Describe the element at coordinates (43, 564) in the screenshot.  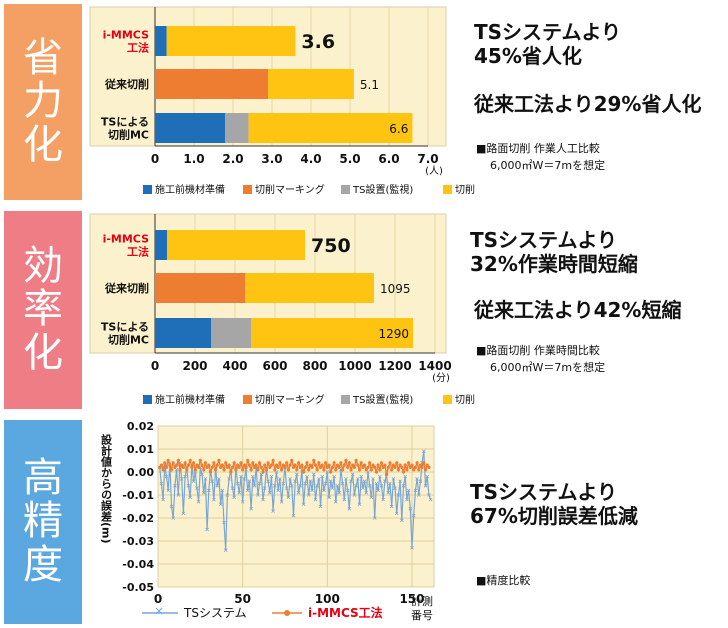
I see `band-char: 度` at that location.